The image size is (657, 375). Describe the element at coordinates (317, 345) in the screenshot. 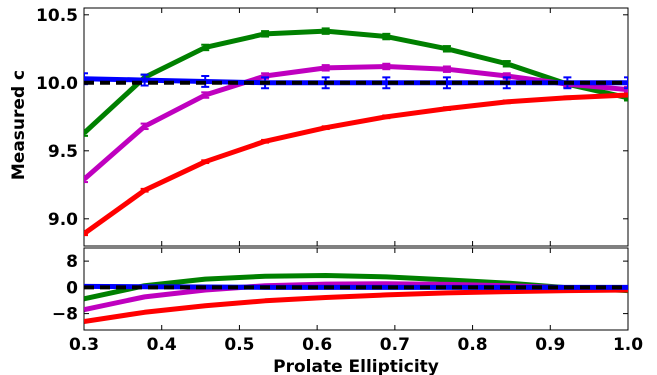

I see `xtick-label: 0.6` at that location.